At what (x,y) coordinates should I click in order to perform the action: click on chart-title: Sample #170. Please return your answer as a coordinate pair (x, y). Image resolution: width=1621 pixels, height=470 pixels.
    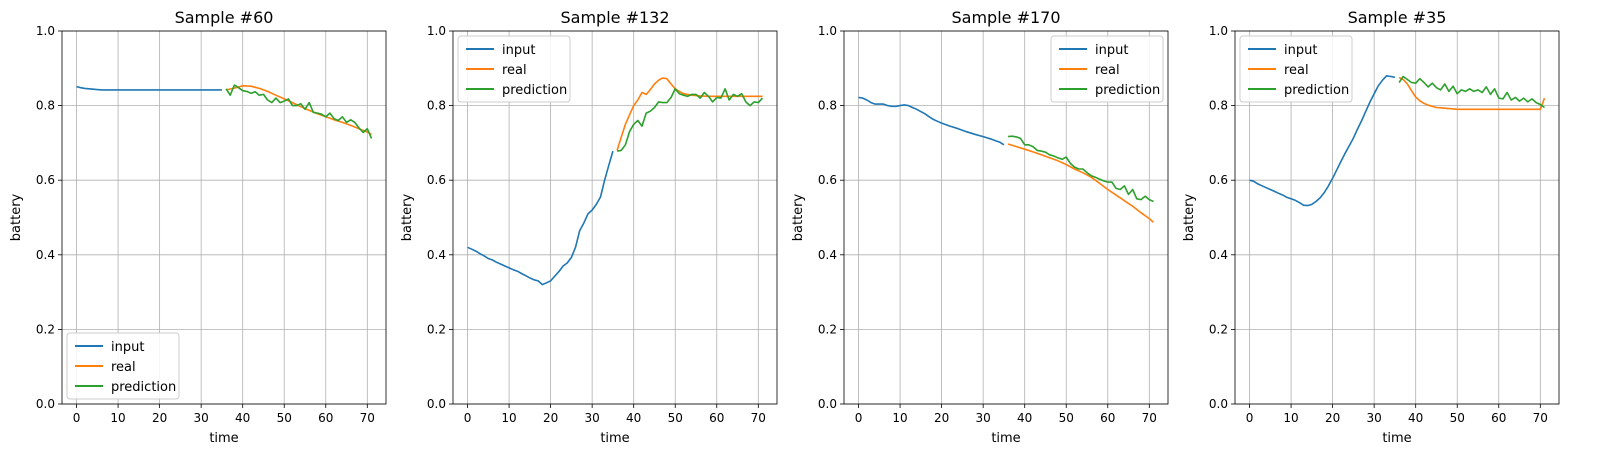
    Looking at the image, I should click on (1005, 17).